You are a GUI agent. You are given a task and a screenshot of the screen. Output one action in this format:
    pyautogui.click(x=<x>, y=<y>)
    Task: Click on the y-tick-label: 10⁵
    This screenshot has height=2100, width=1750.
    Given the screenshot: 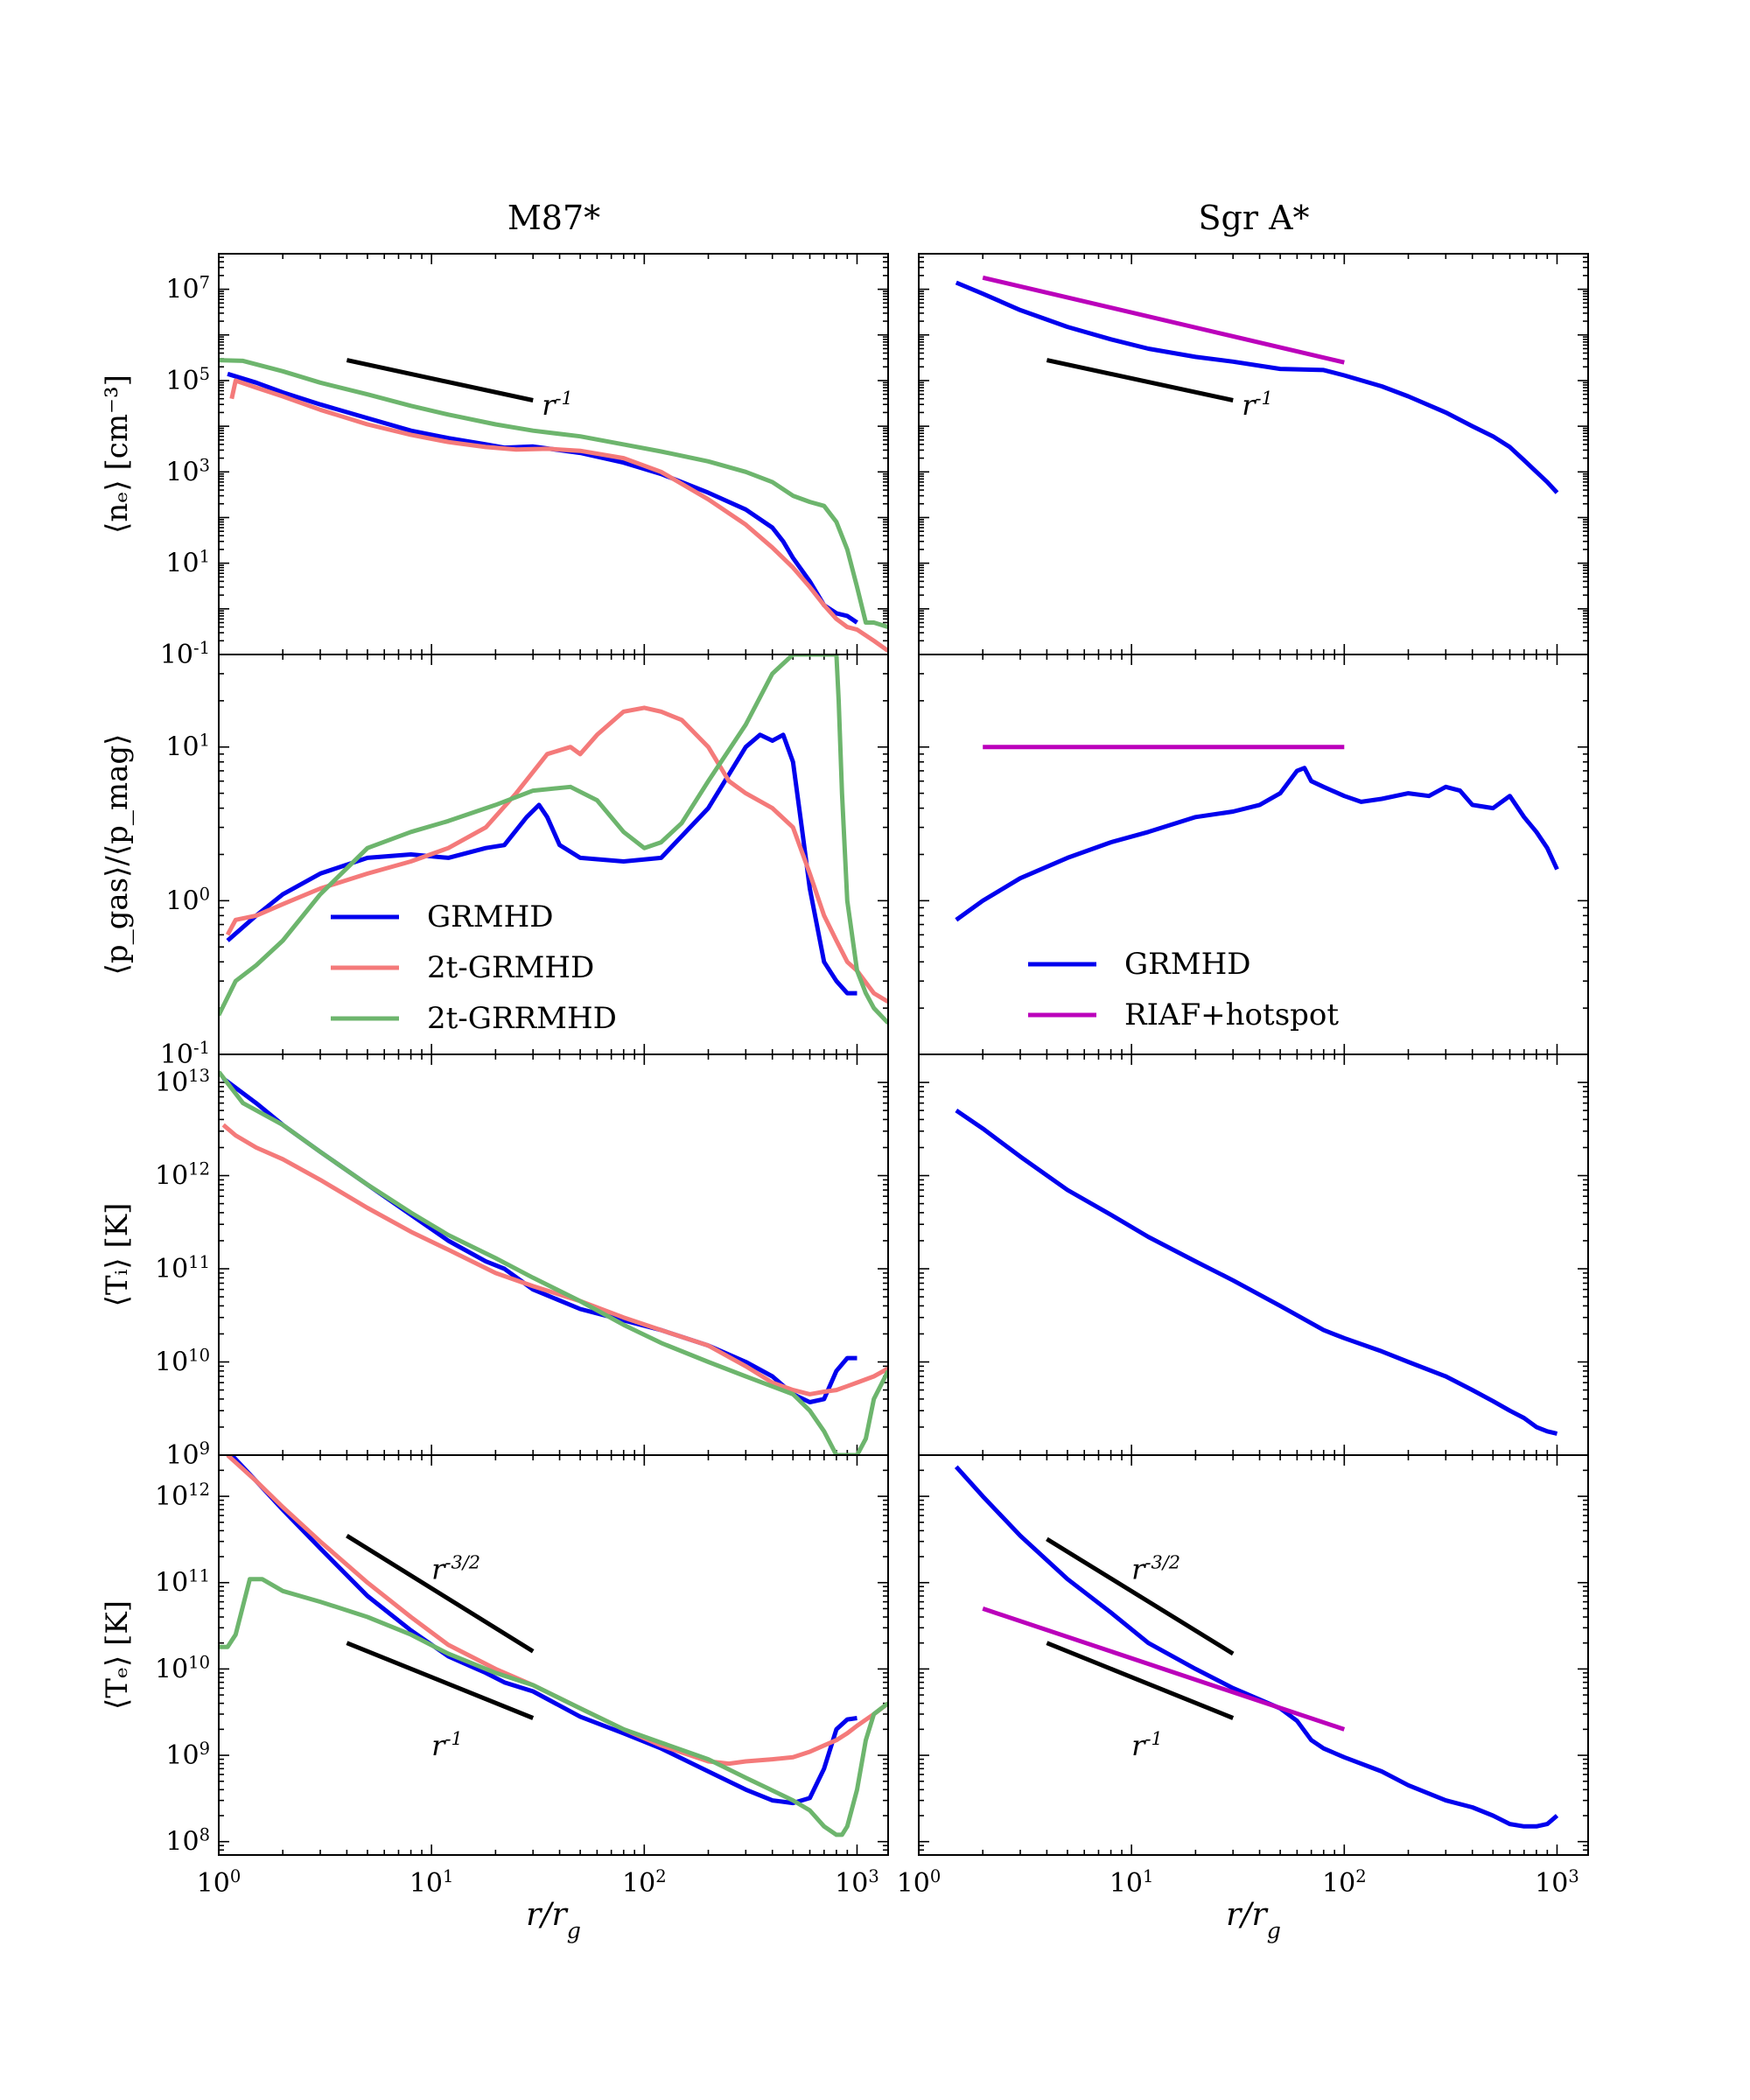 What is the action you would take?
    pyautogui.click(x=187, y=379)
    